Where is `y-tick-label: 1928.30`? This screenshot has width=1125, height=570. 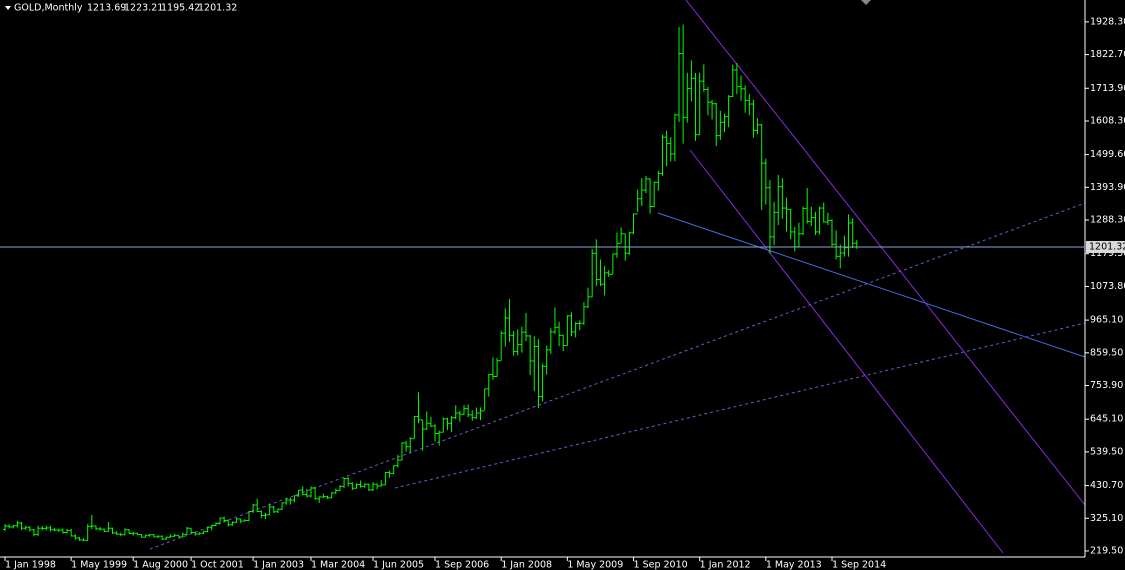
y-tick-label: 1928.30 is located at coordinates (1107, 21).